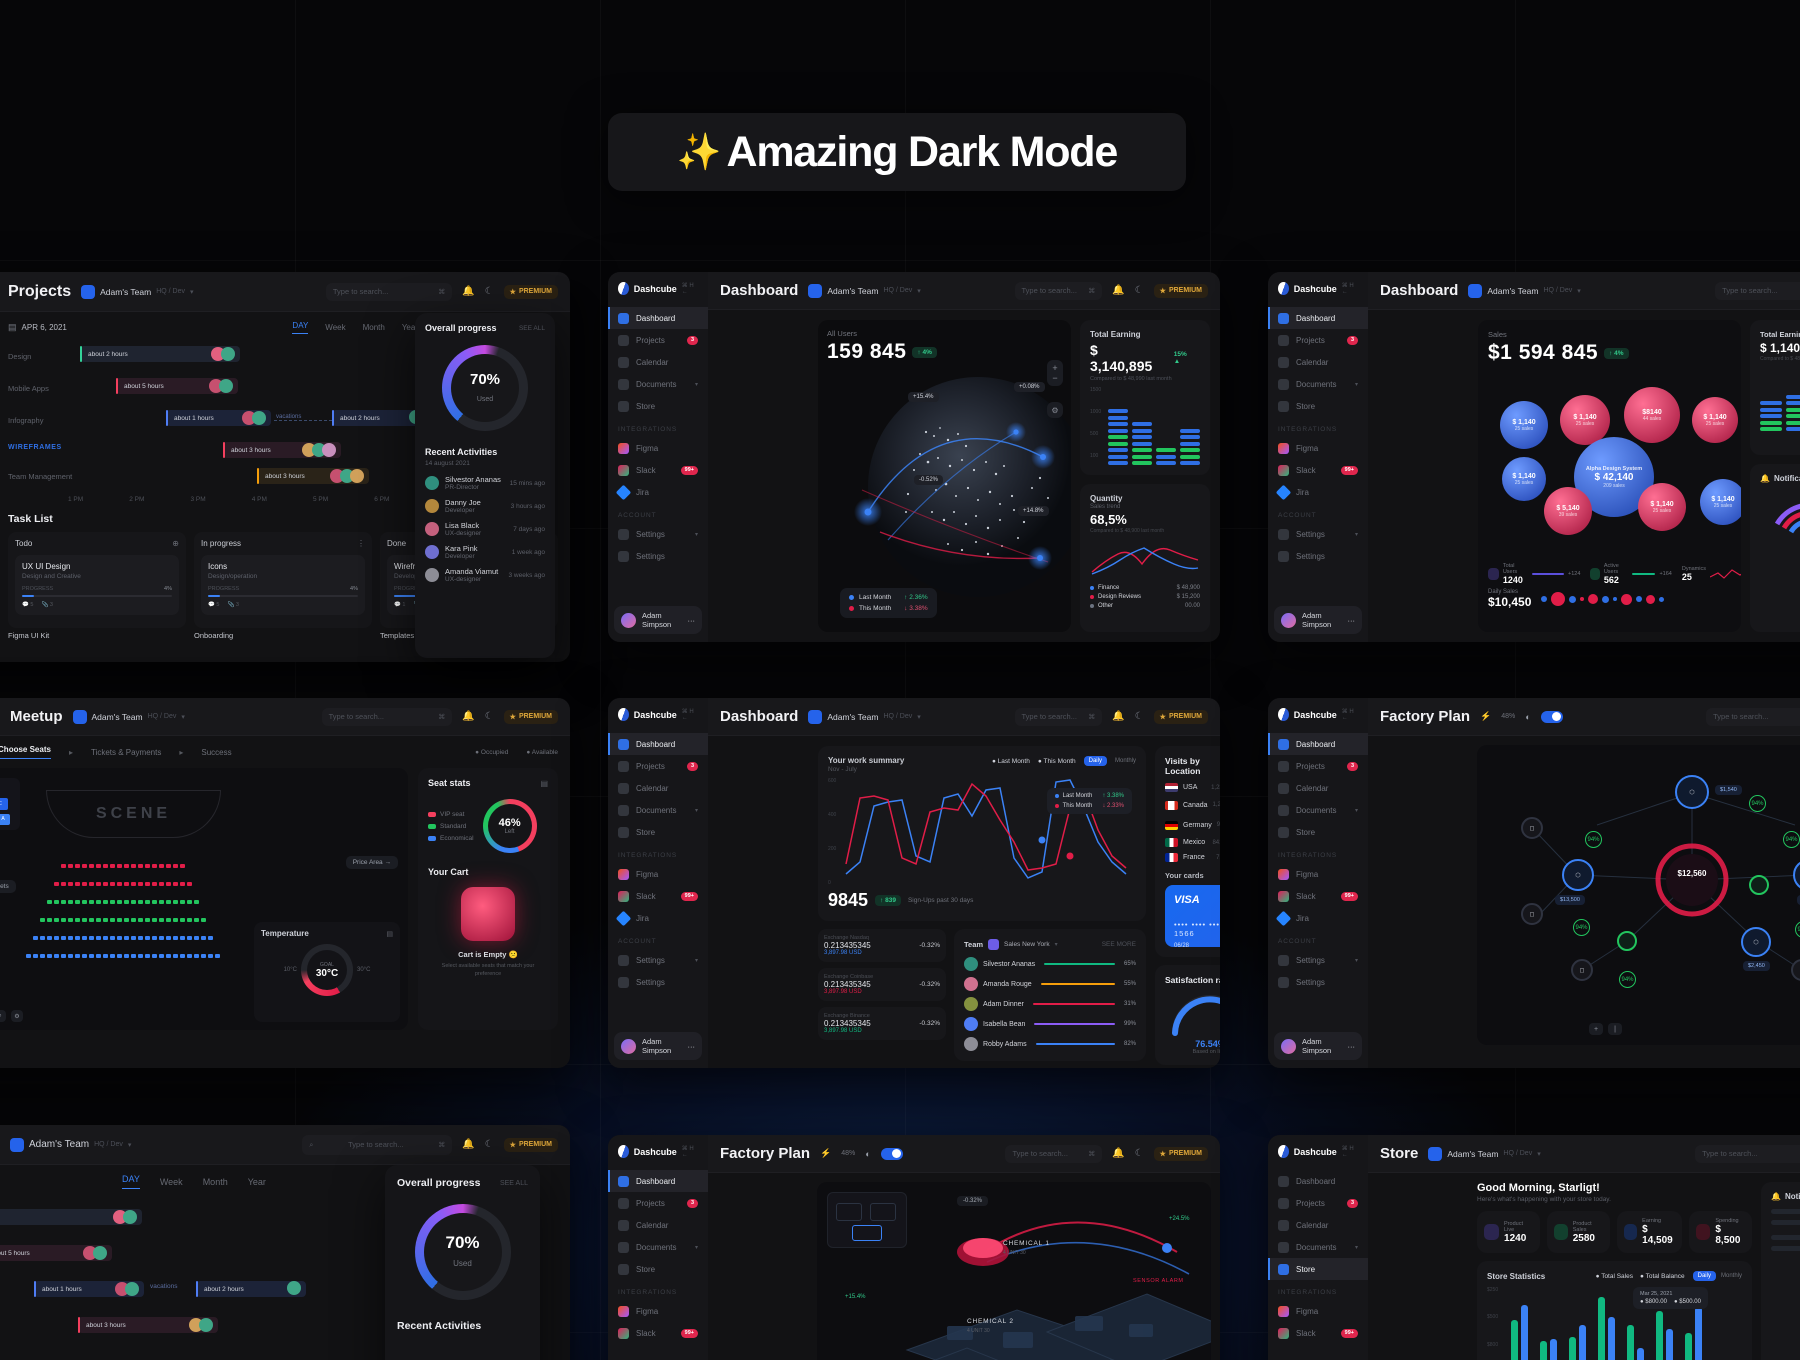 Image resolution: width=1800 pixels, height=1360 pixels. I want to click on bubble-dashboard: $8140 44 sales, so click(1652, 415).